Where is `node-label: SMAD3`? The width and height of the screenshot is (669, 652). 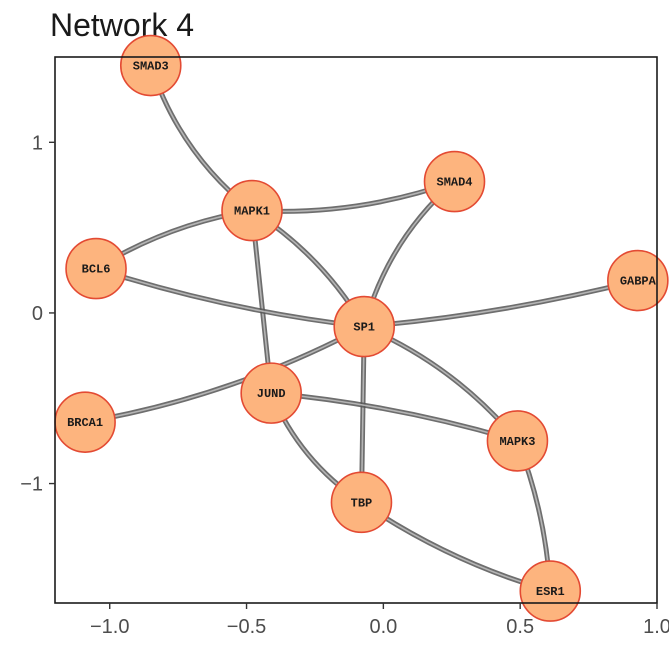
node-label: SMAD3 is located at coordinates (151, 67).